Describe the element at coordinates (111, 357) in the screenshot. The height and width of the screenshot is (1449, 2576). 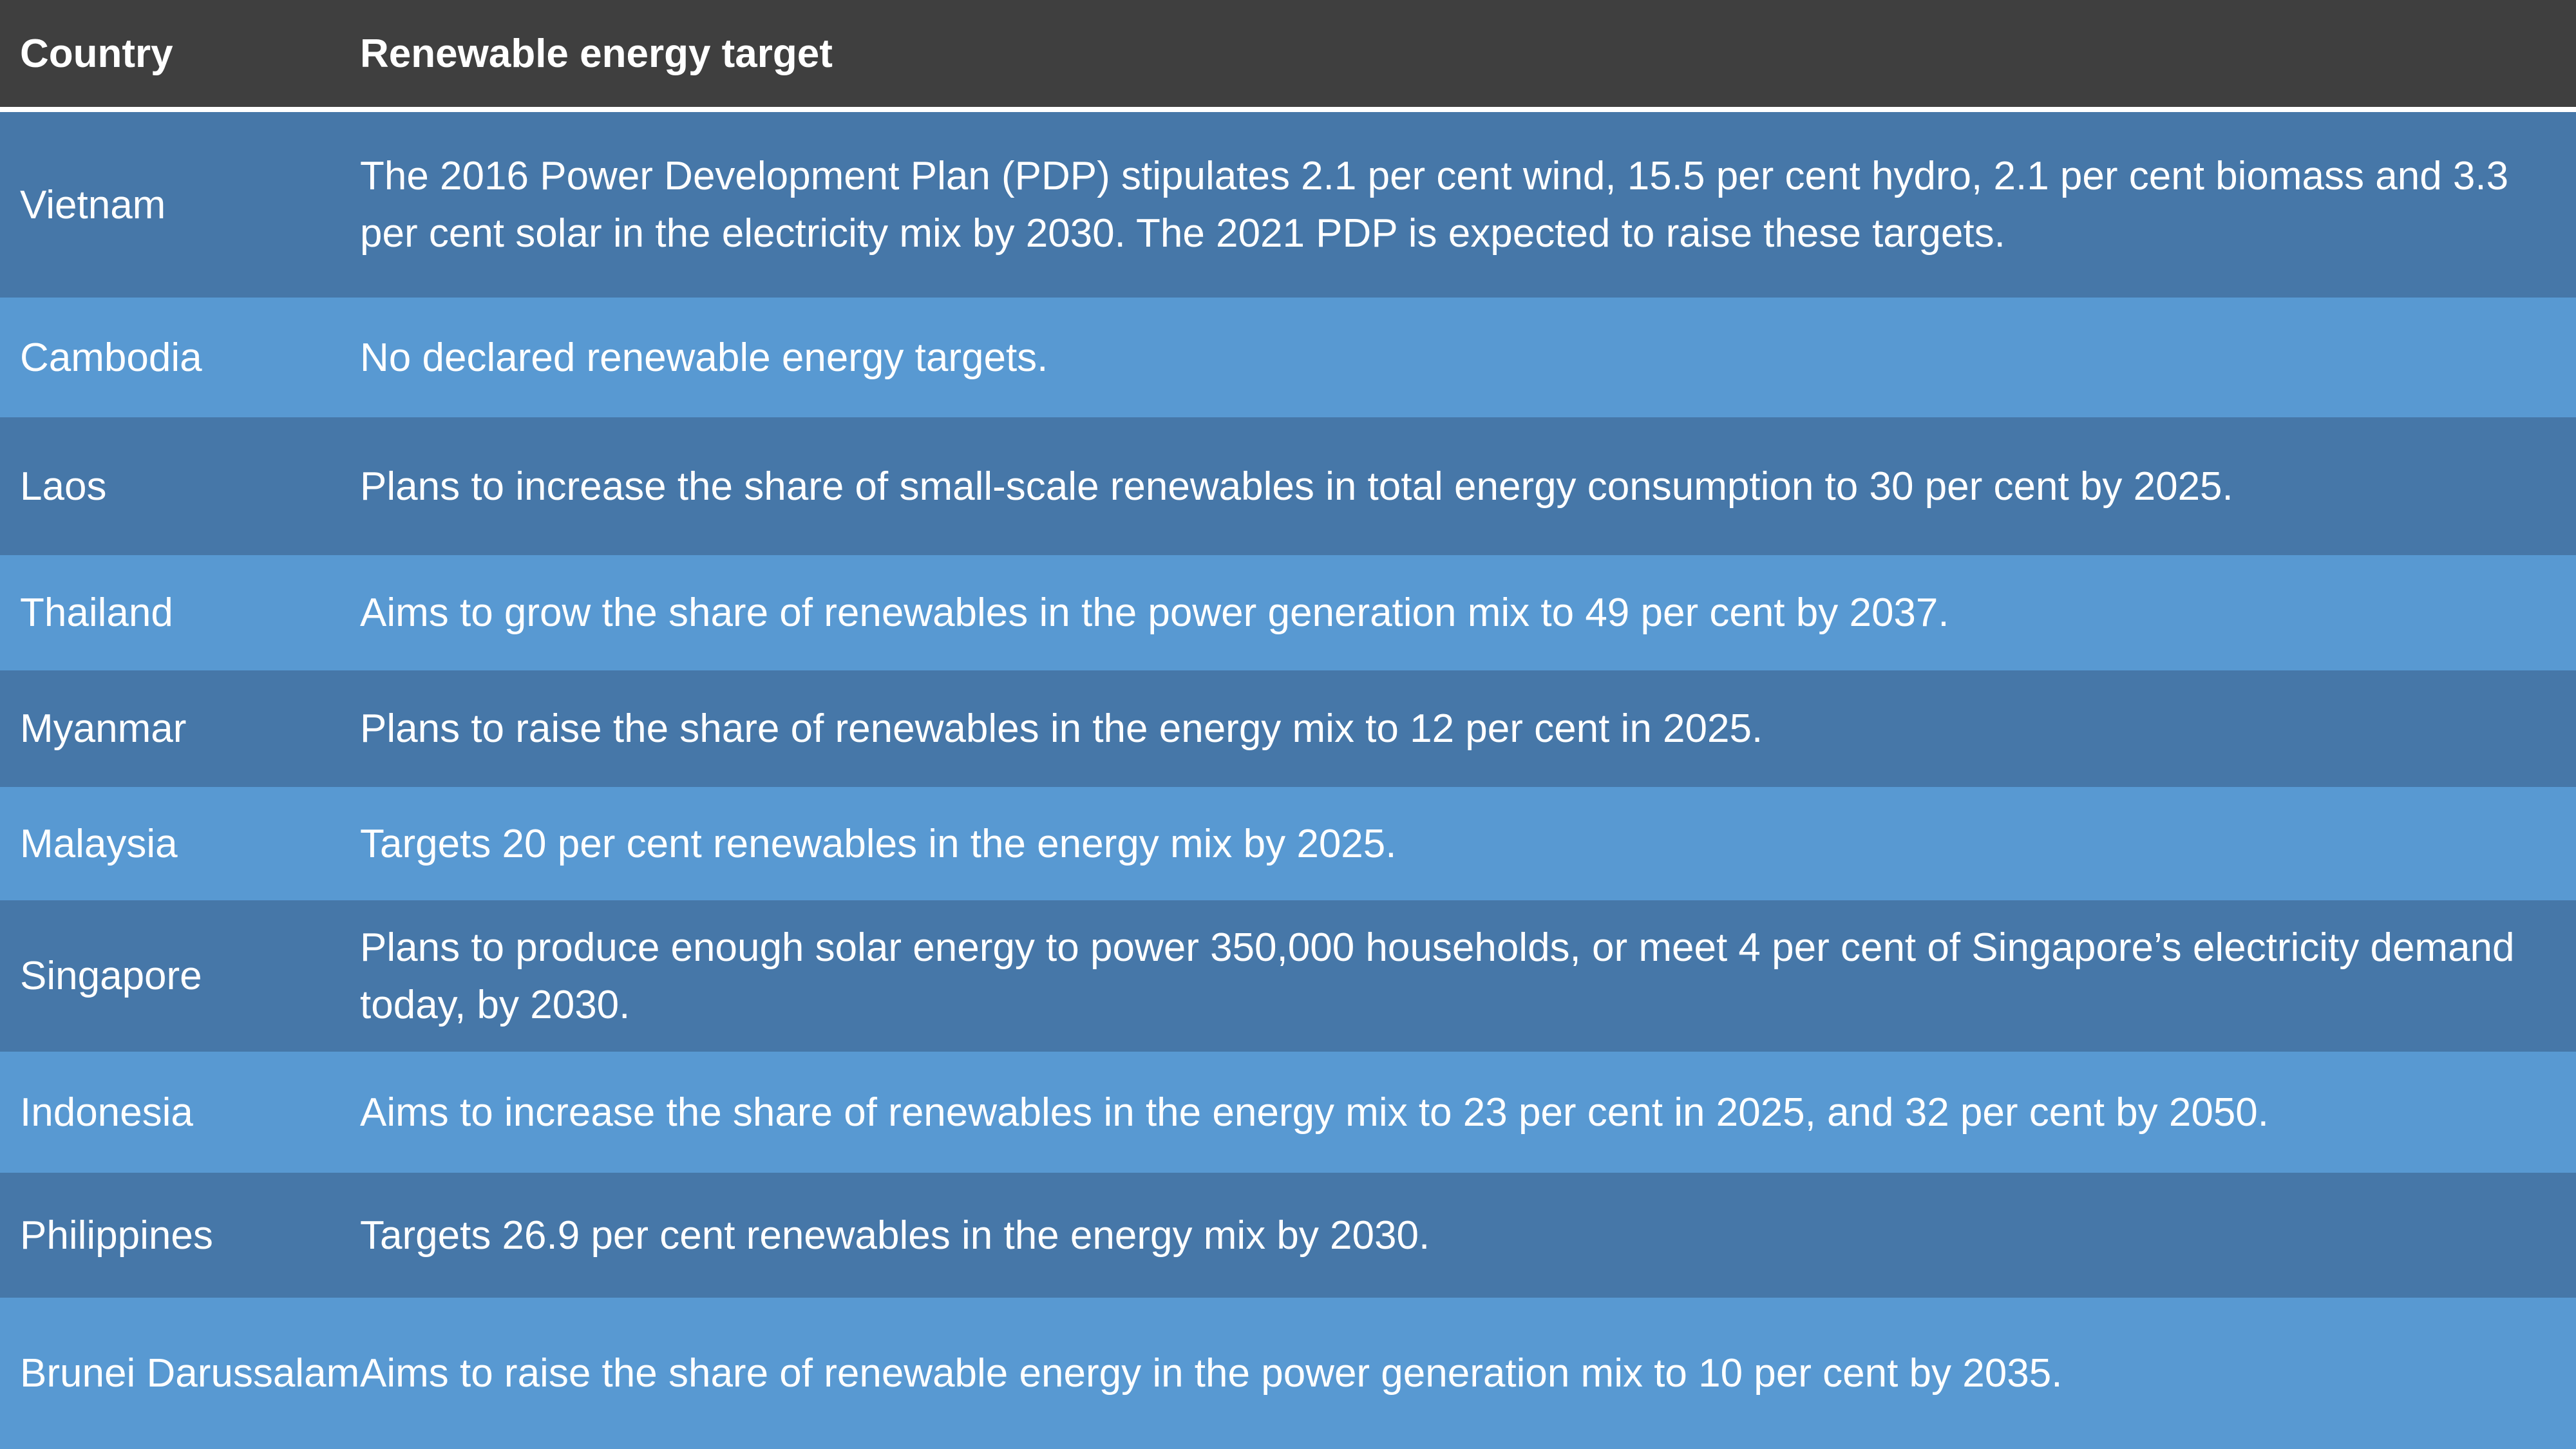
I see `country-cell: Cambodia` at that location.